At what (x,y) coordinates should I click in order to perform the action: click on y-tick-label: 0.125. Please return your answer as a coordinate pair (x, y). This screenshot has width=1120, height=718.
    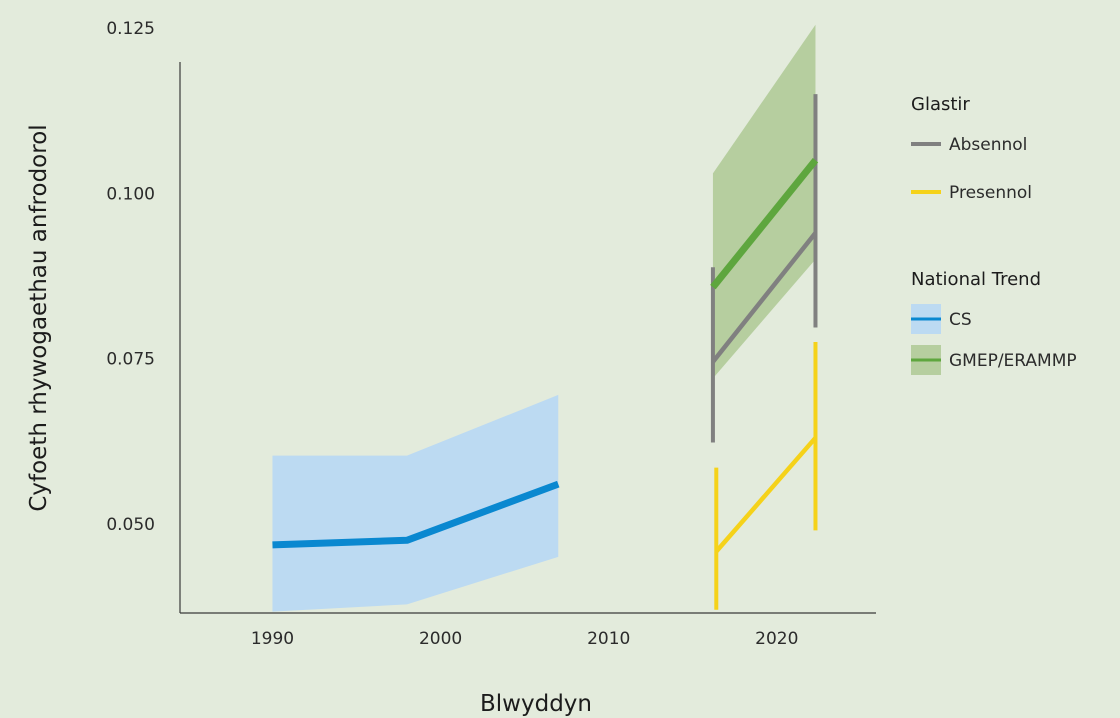
    Looking at the image, I should click on (130, 29).